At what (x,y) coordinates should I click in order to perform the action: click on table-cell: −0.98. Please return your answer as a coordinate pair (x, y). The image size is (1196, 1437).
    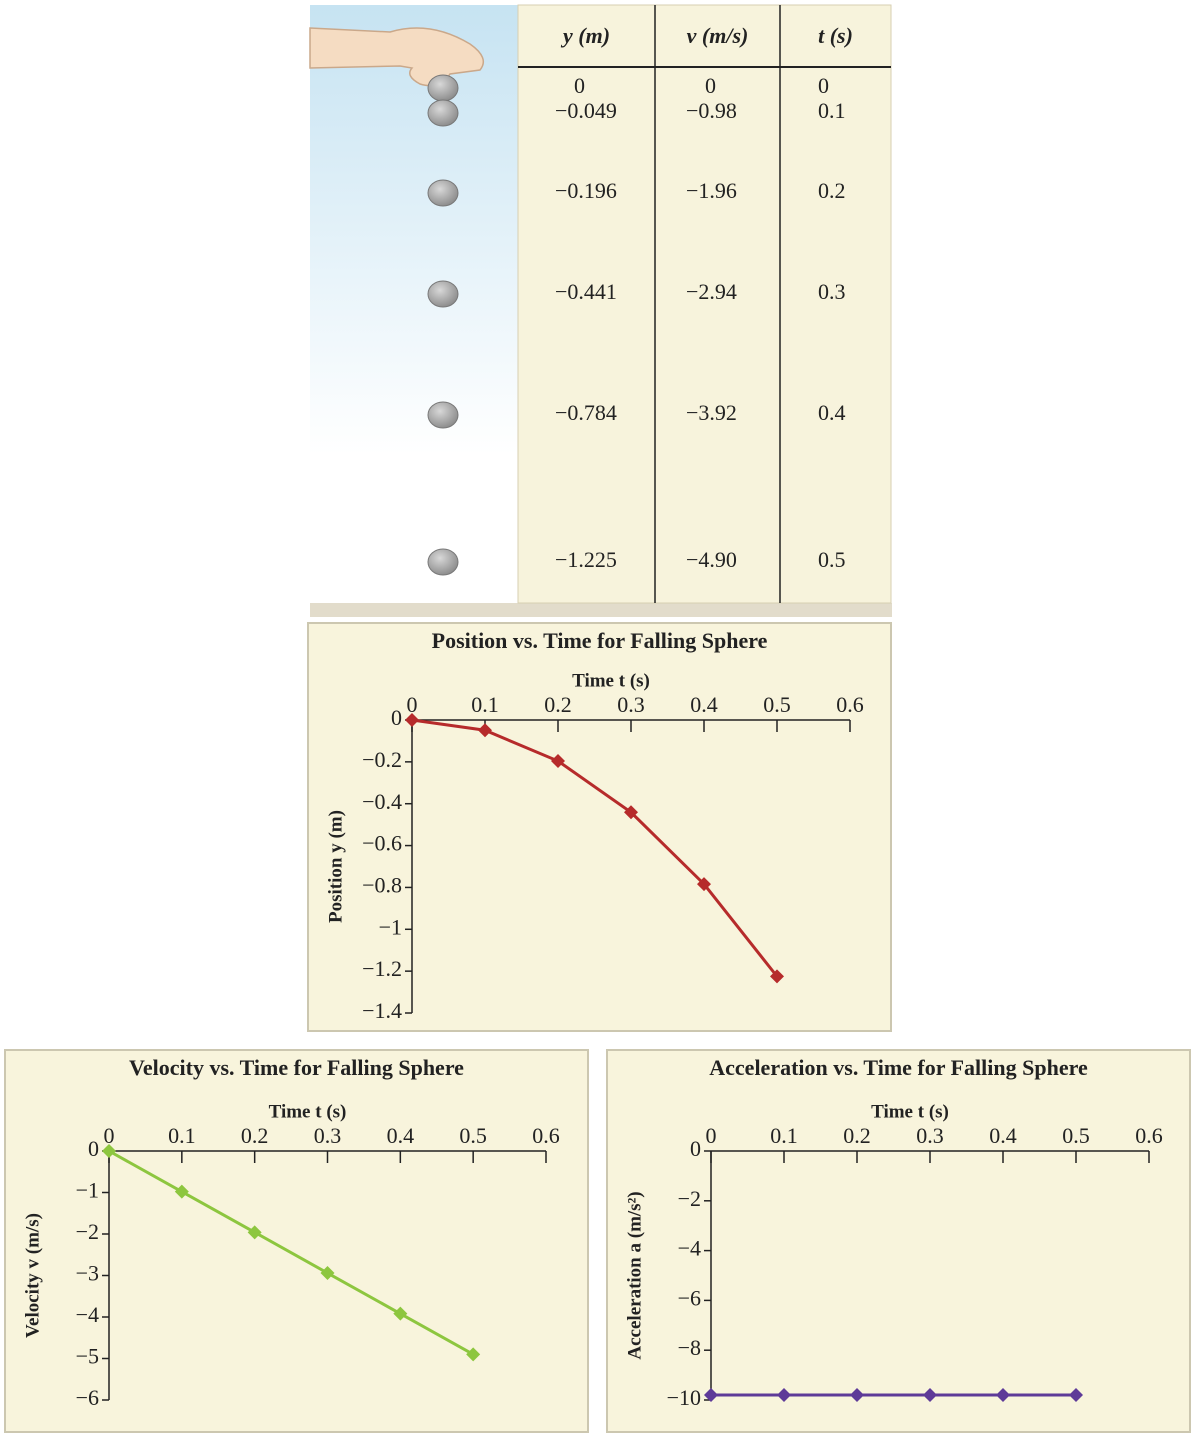
    Looking at the image, I should click on (711, 110).